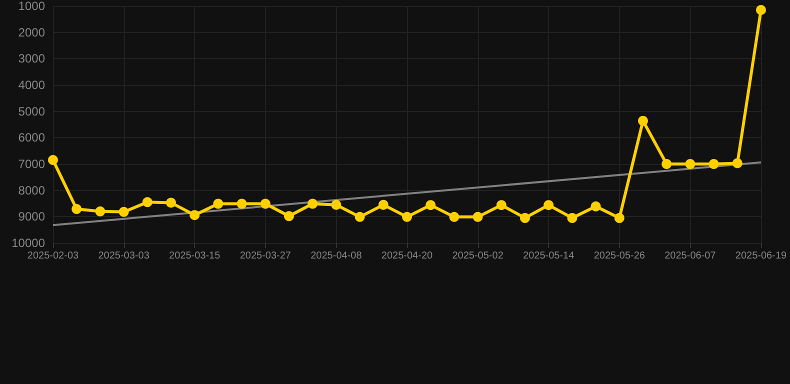 The width and height of the screenshot is (790, 384). I want to click on y-tick-label: 1000, so click(32, 6).